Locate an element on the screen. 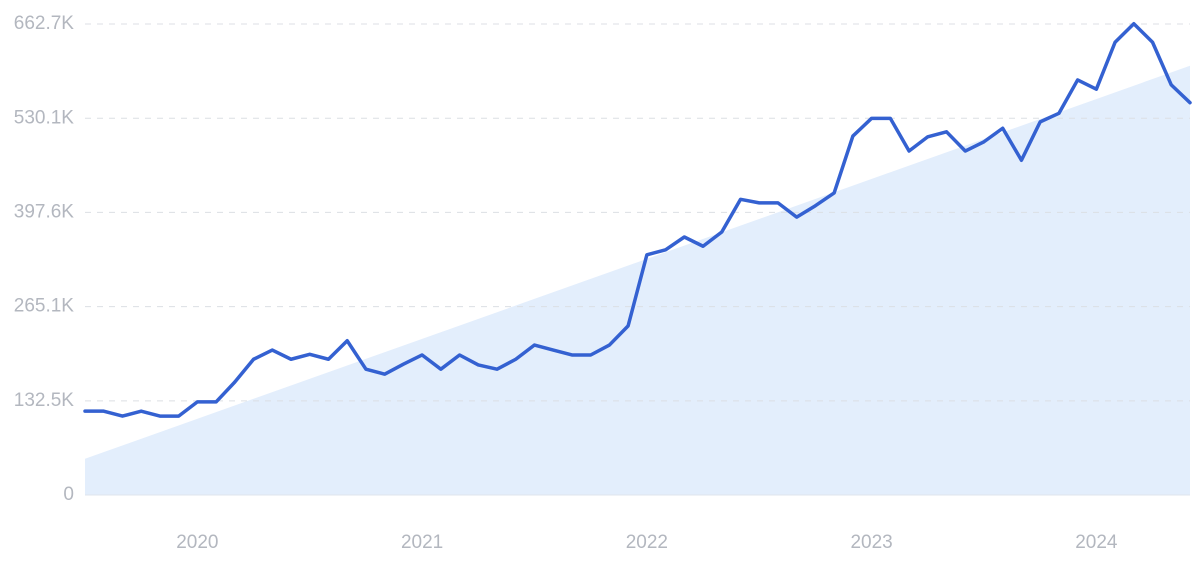 Image resolution: width=1200 pixels, height=564 pixels. y-tick-label: 397.6K is located at coordinates (44, 211).